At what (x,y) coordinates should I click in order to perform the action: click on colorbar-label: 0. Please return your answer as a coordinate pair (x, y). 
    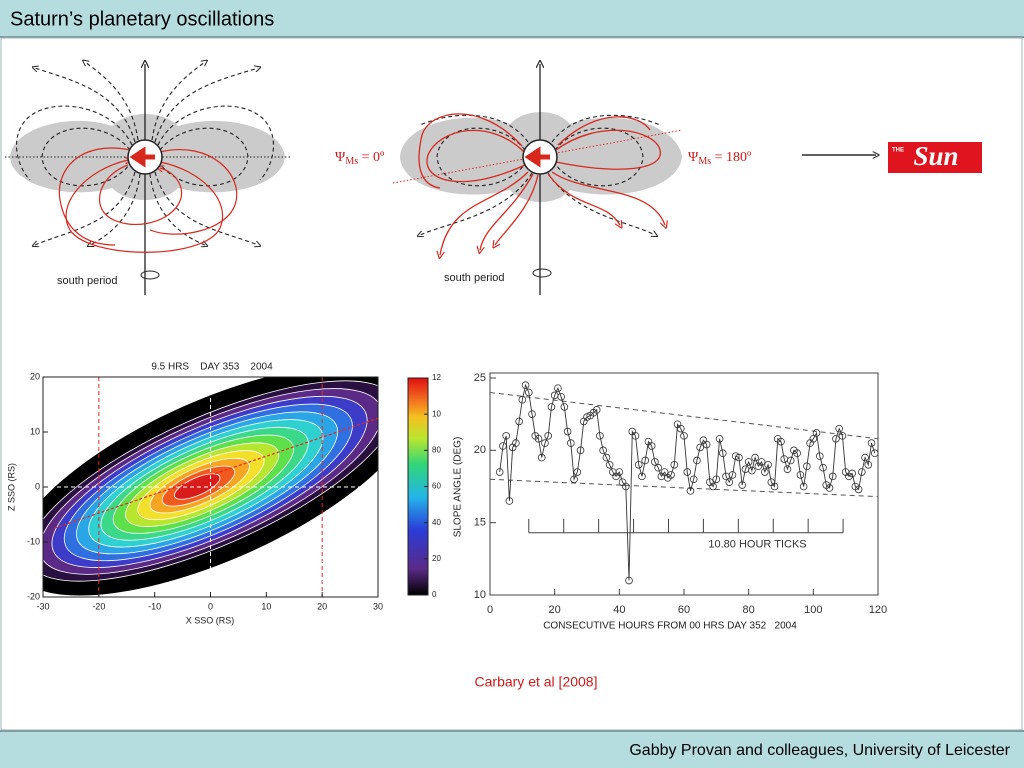
    Looking at the image, I should click on (434, 594).